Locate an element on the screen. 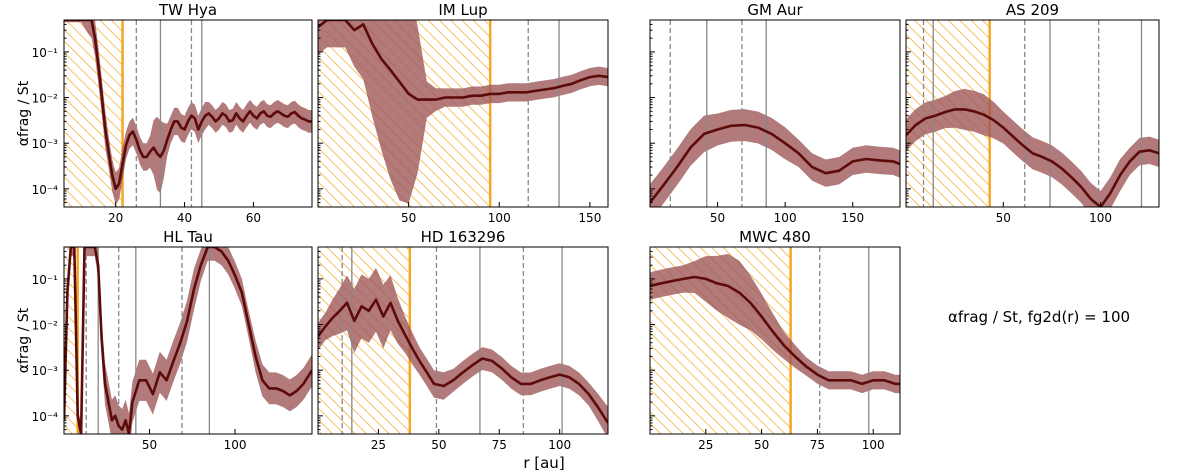 This screenshot has width=1200, height=475. panel-5: HL Tau 50 100 10⁻¹ 10⁻² 10⁻³ 10⁻⁴ αfrag / St is located at coordinates (164, 340).